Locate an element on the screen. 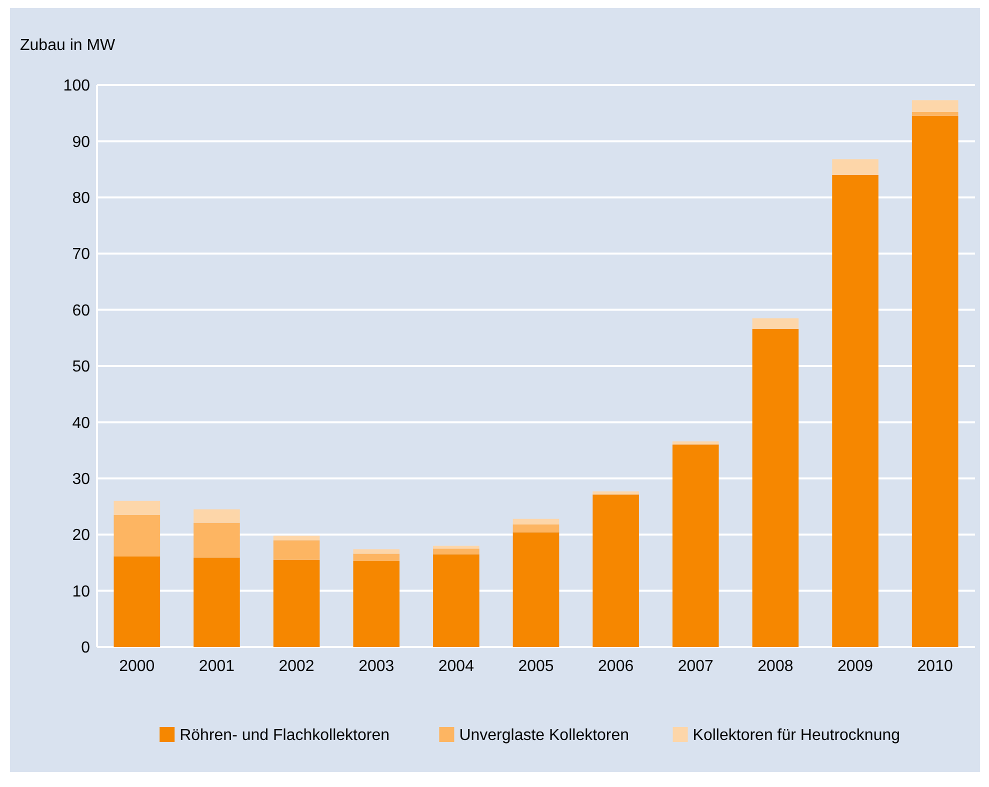 This screenshot has height=787, width=989. y-tick-label: 90 is located at coordinates (81, 142).